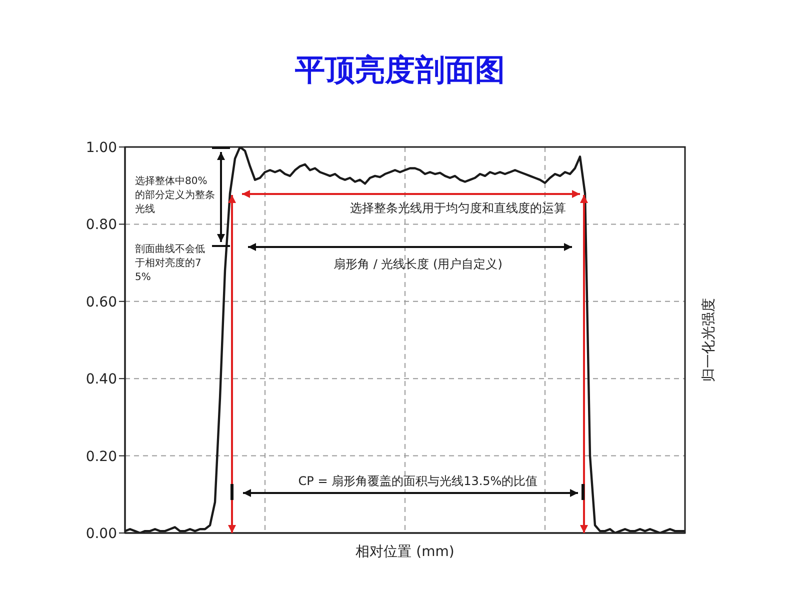  What do you see at coordinates (101, 225) in the screenshot?
I see `y-tick-label: 0.80` at bounding box center [101, 225].